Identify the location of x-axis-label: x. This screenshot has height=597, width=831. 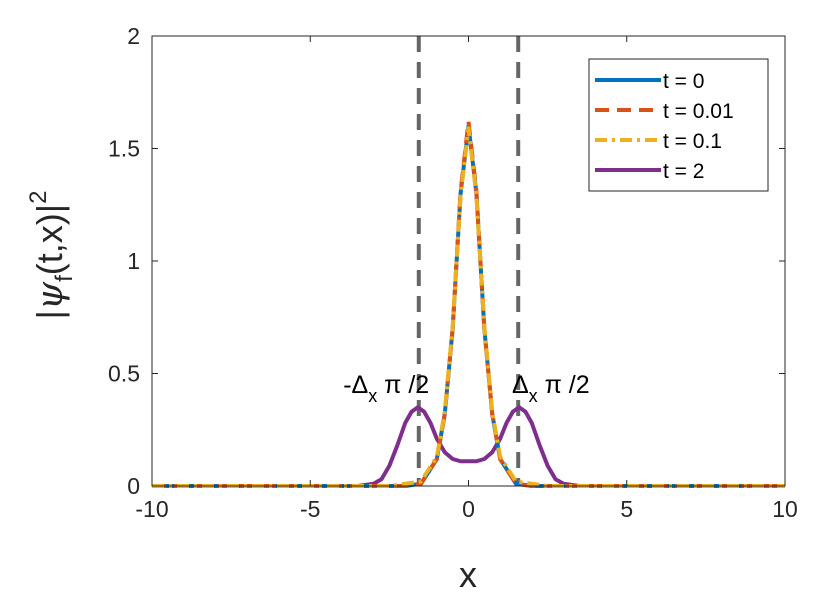
(468, 574).